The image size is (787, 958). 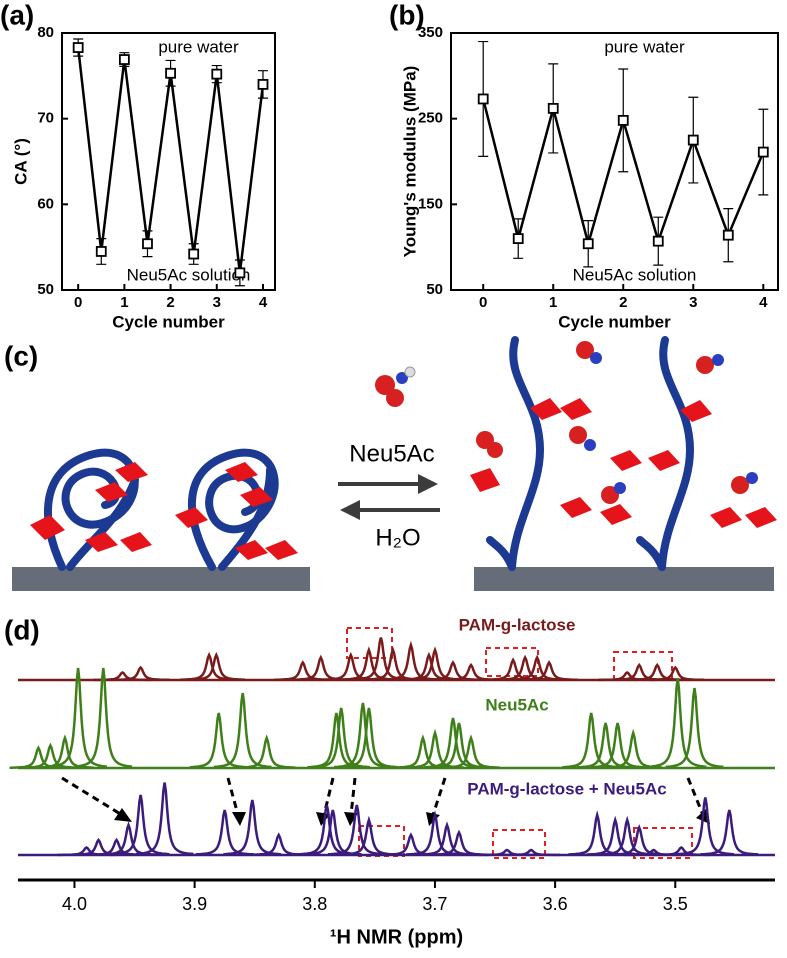 What do you see at coordinates (430, 203) in the screenshot?
I see `y-tick-label: 150` at bounding box center [430, 203].